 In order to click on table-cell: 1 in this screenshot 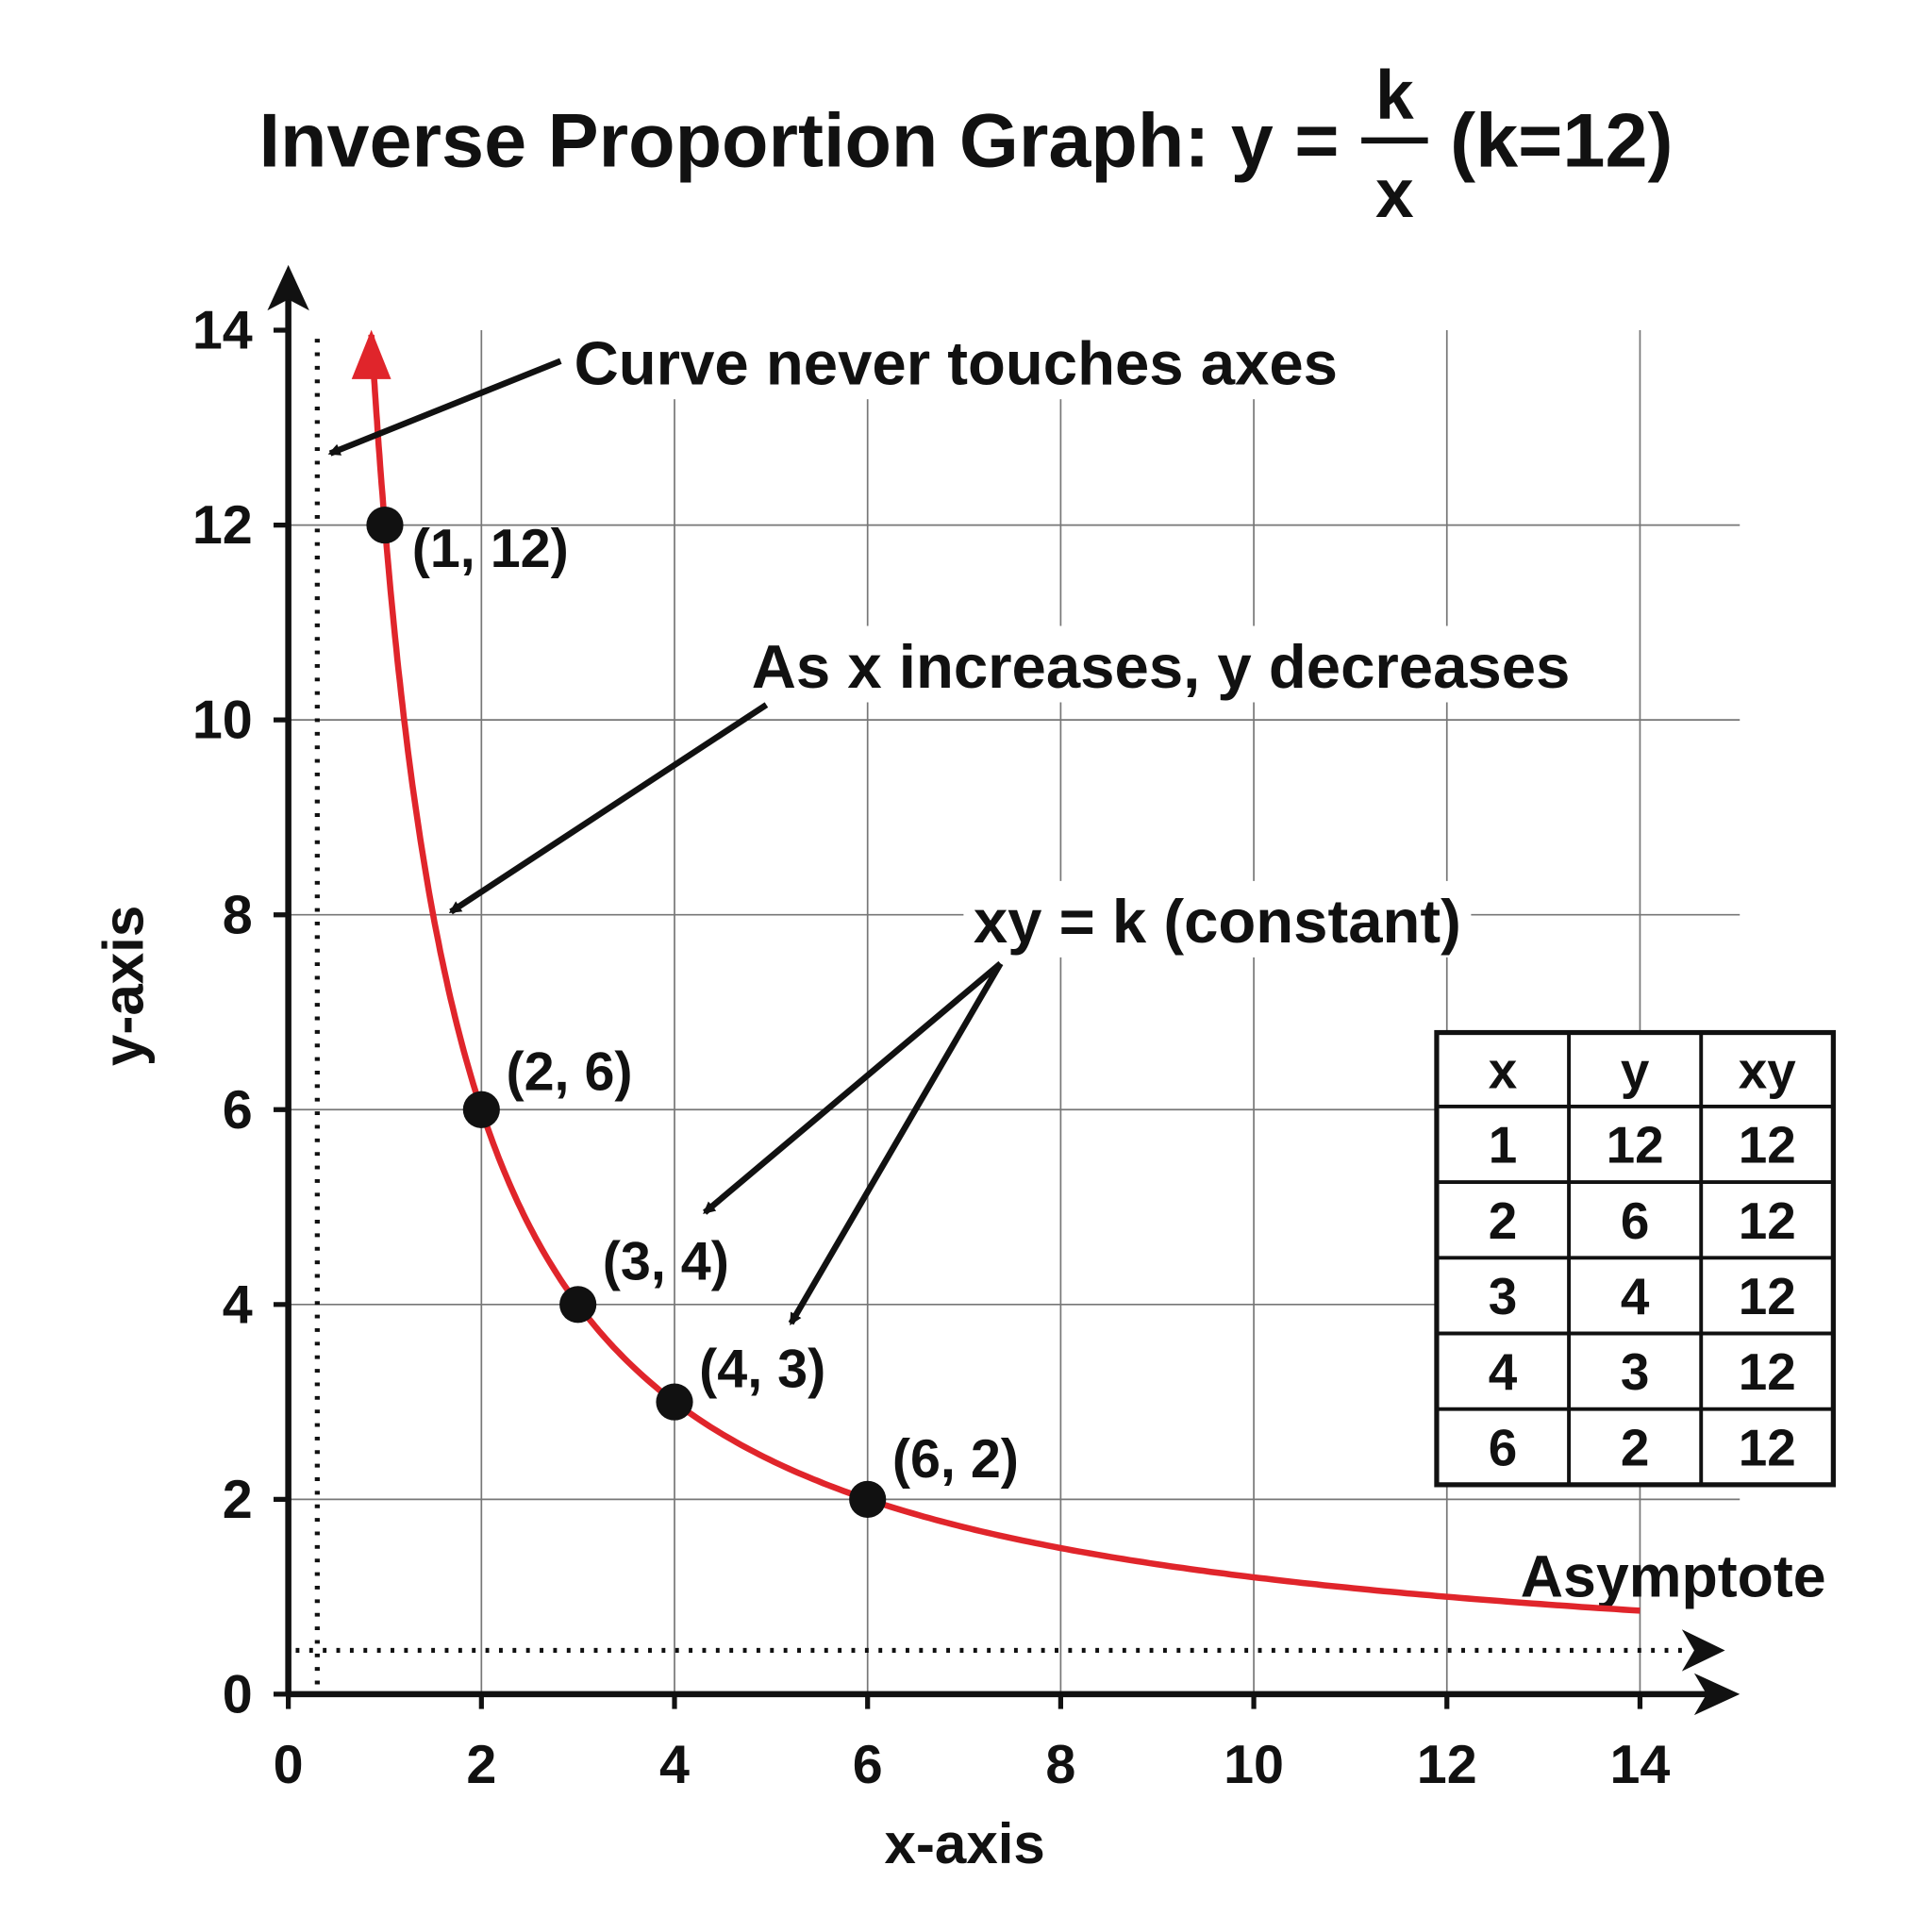, I will do `click(1503, 1145)`.